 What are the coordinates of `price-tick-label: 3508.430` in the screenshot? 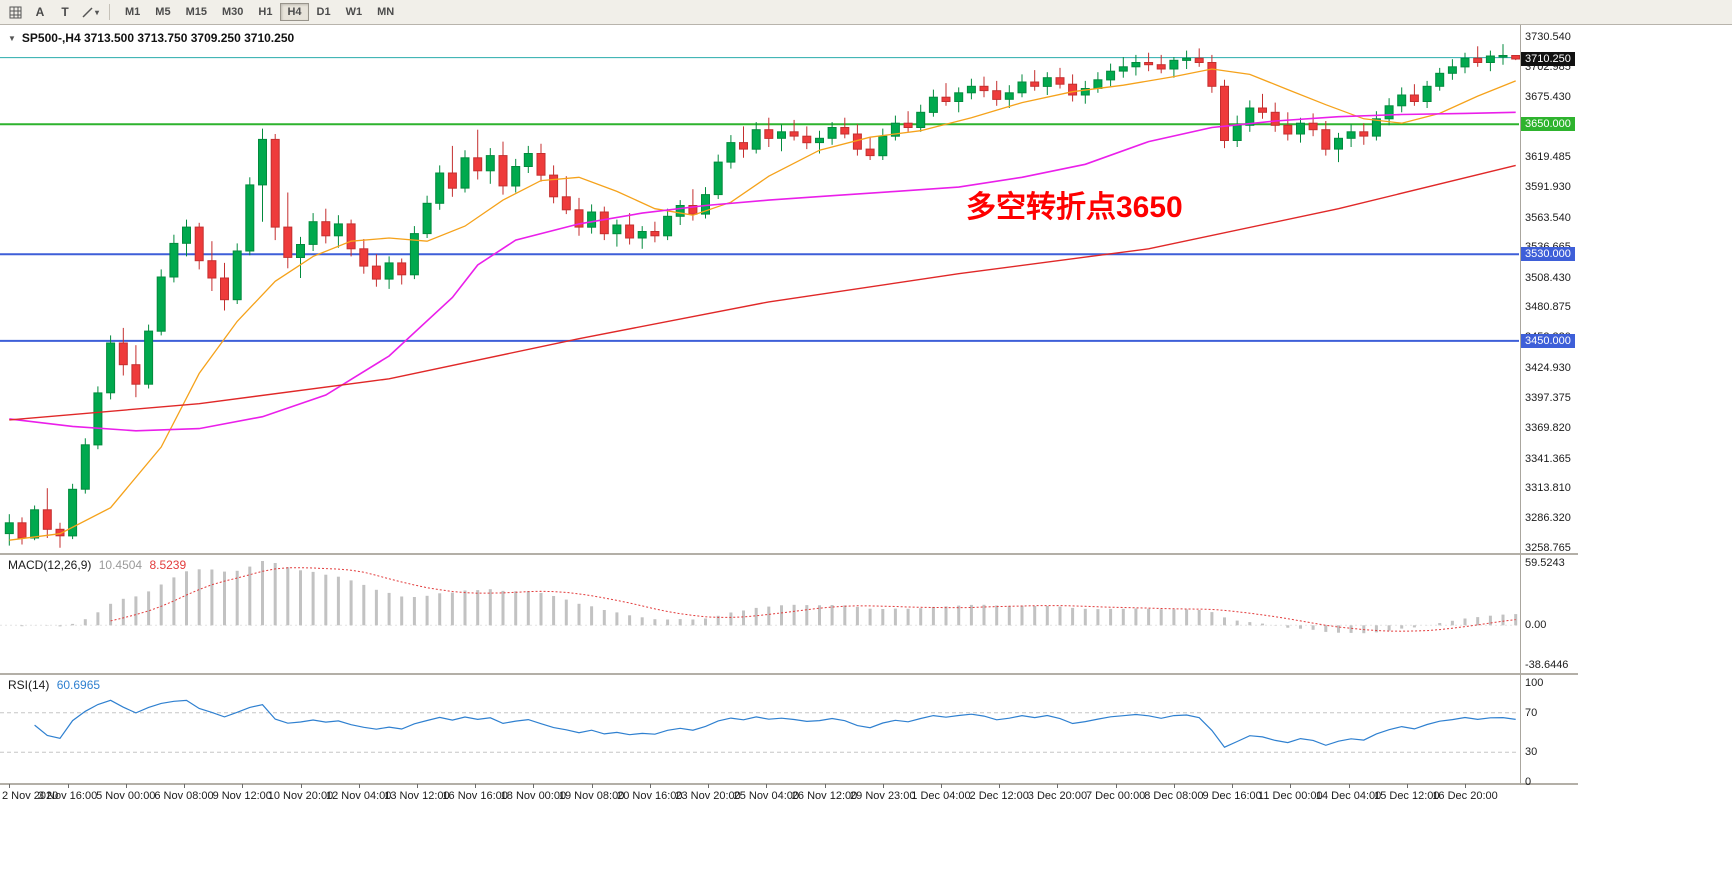 It's located at (1548, 277).